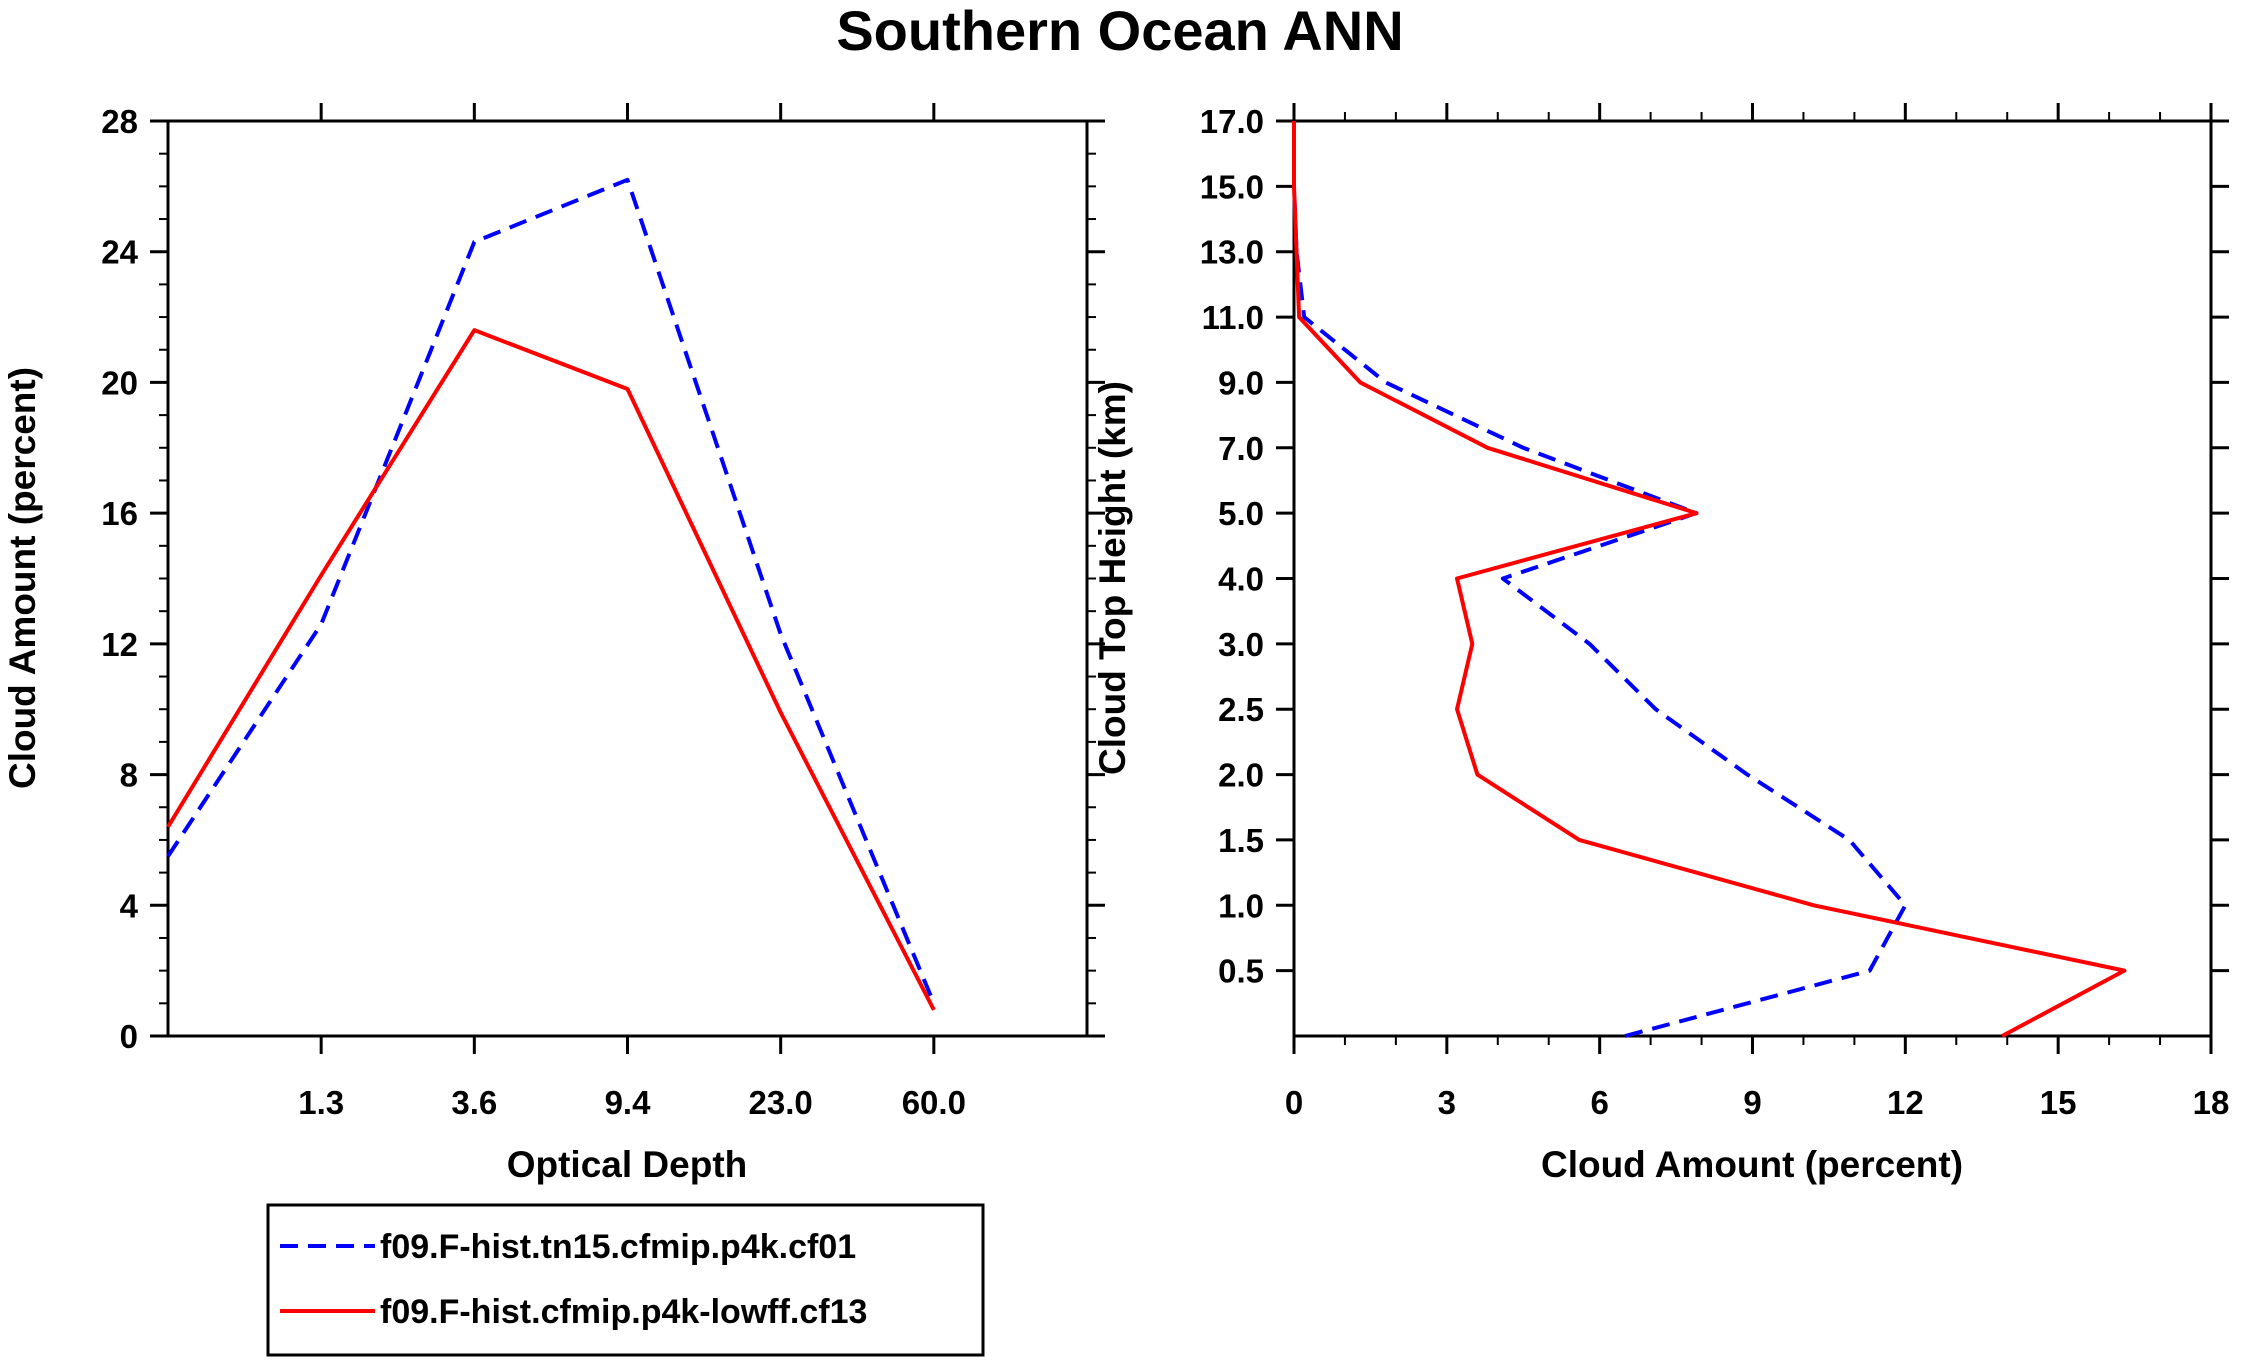  Describe the element at coordinates (1241, 971) in the screenshot. I see `right-y-tick-label: 0.5` at that location.